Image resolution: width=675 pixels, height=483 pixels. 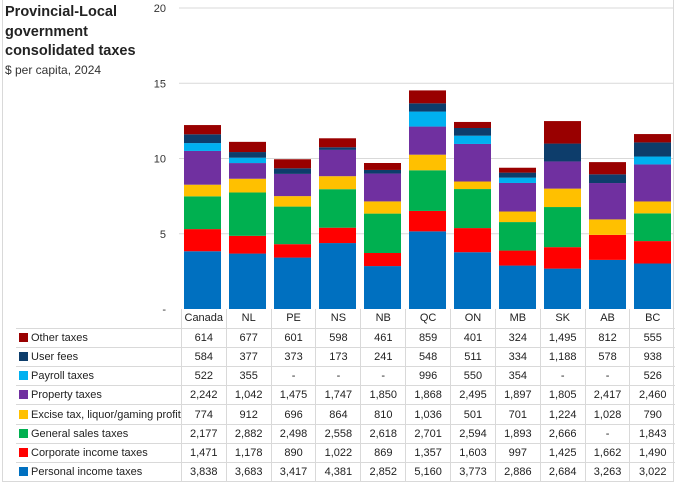 What do you see at coordinates (472, 215) in the screenshot?
I see `bar-stack-on` at bounding box center [472, 215].